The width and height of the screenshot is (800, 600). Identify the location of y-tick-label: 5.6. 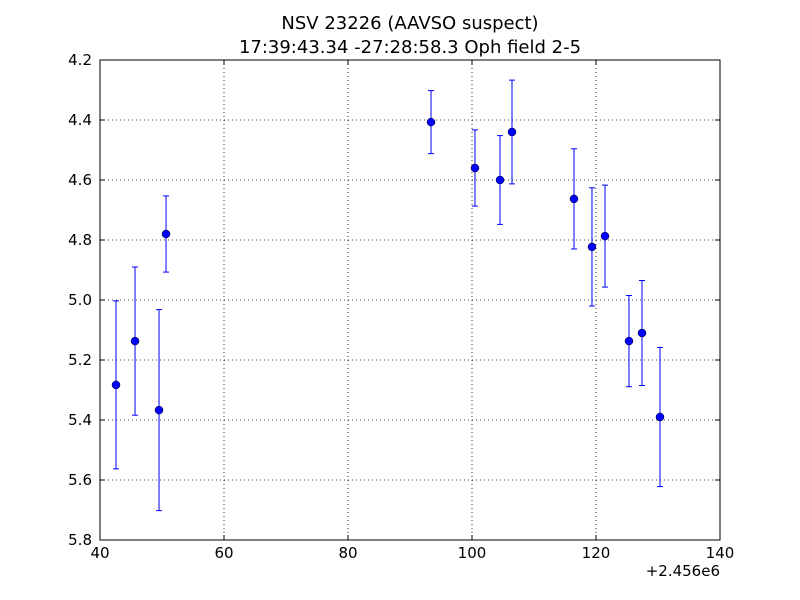
(80, 480).